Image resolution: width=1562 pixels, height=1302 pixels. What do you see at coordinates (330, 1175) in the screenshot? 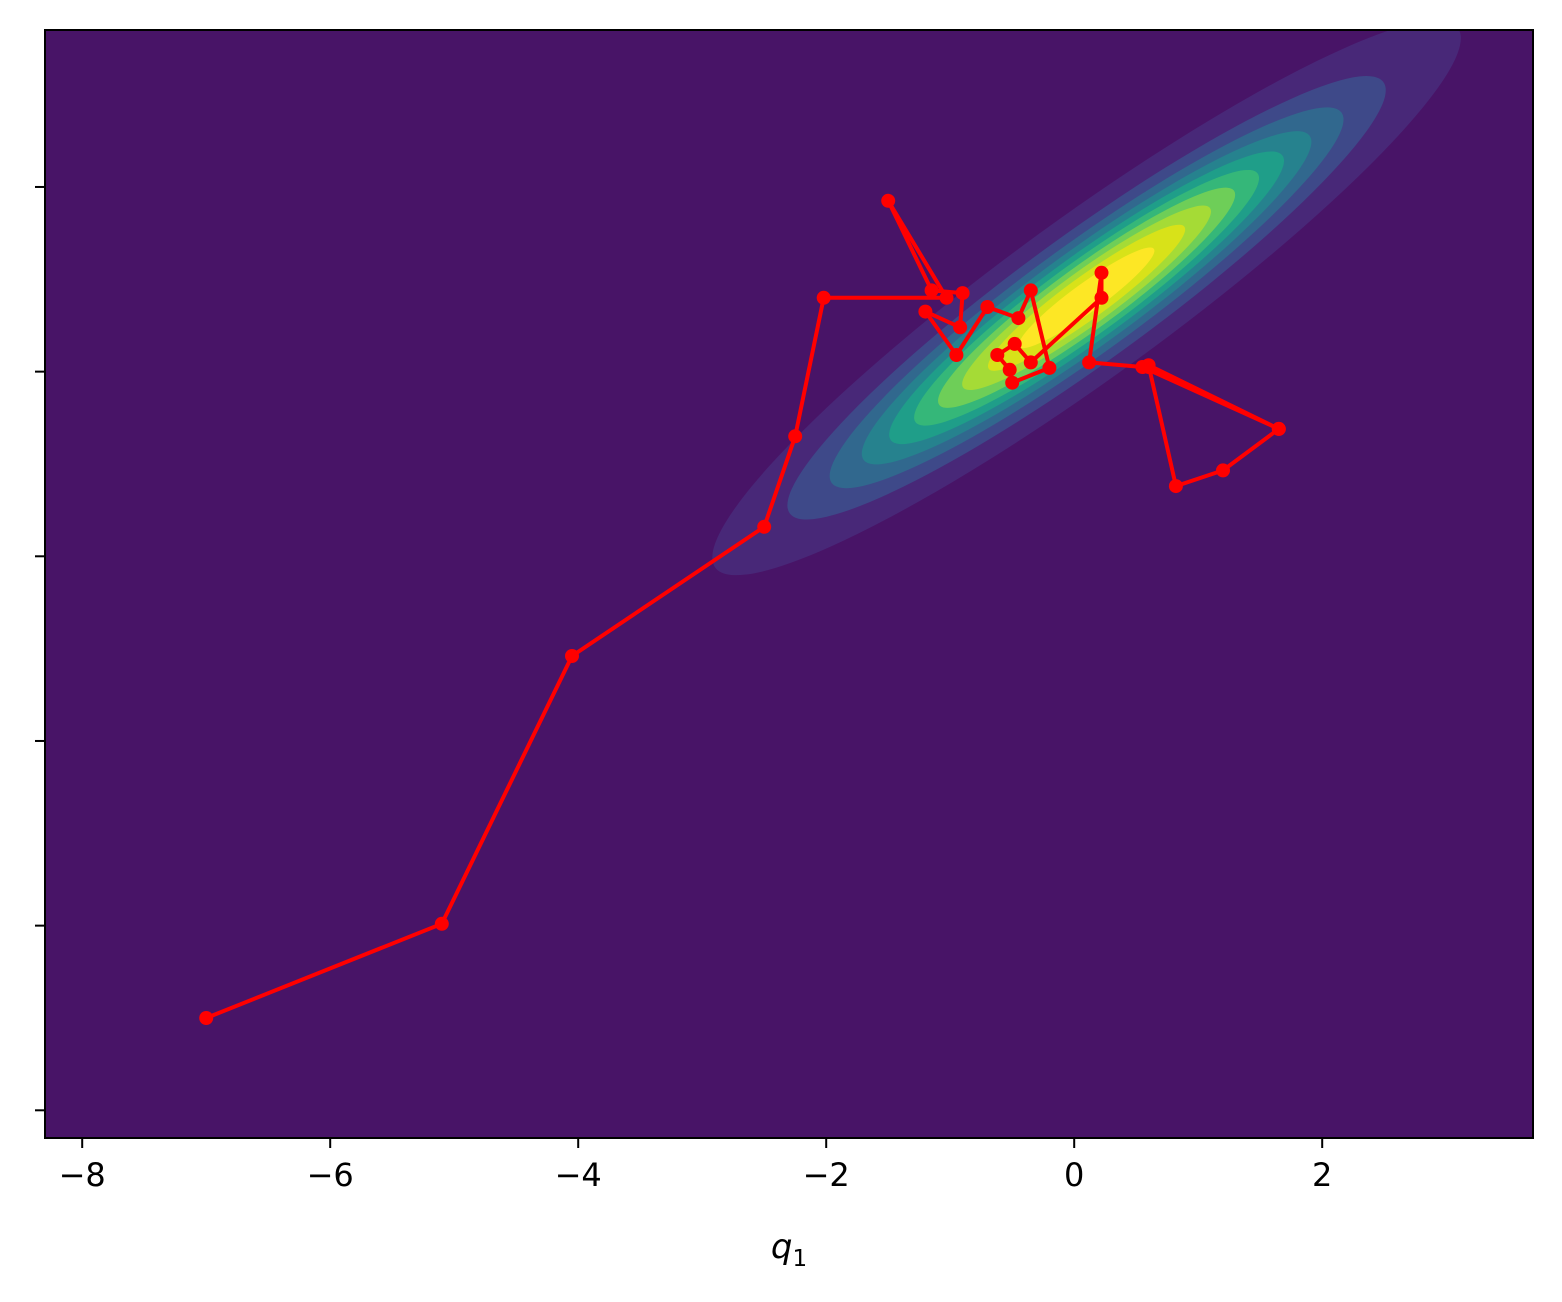
I see `x-tick-label: −6` at bounding box center [330, 1175].